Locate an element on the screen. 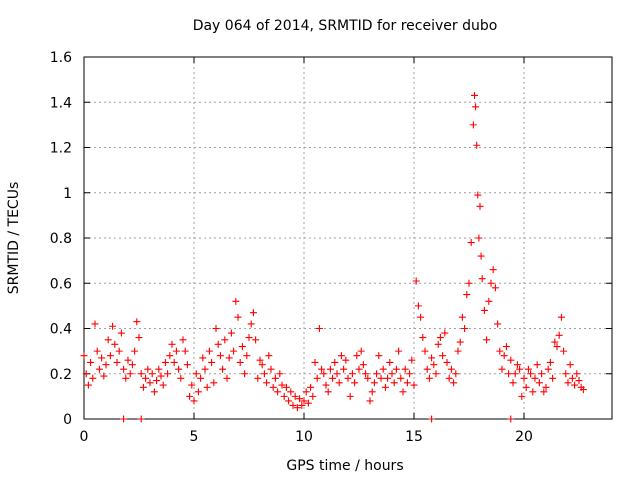  x-tick-label: 5 is located at coordinates (194, 437).